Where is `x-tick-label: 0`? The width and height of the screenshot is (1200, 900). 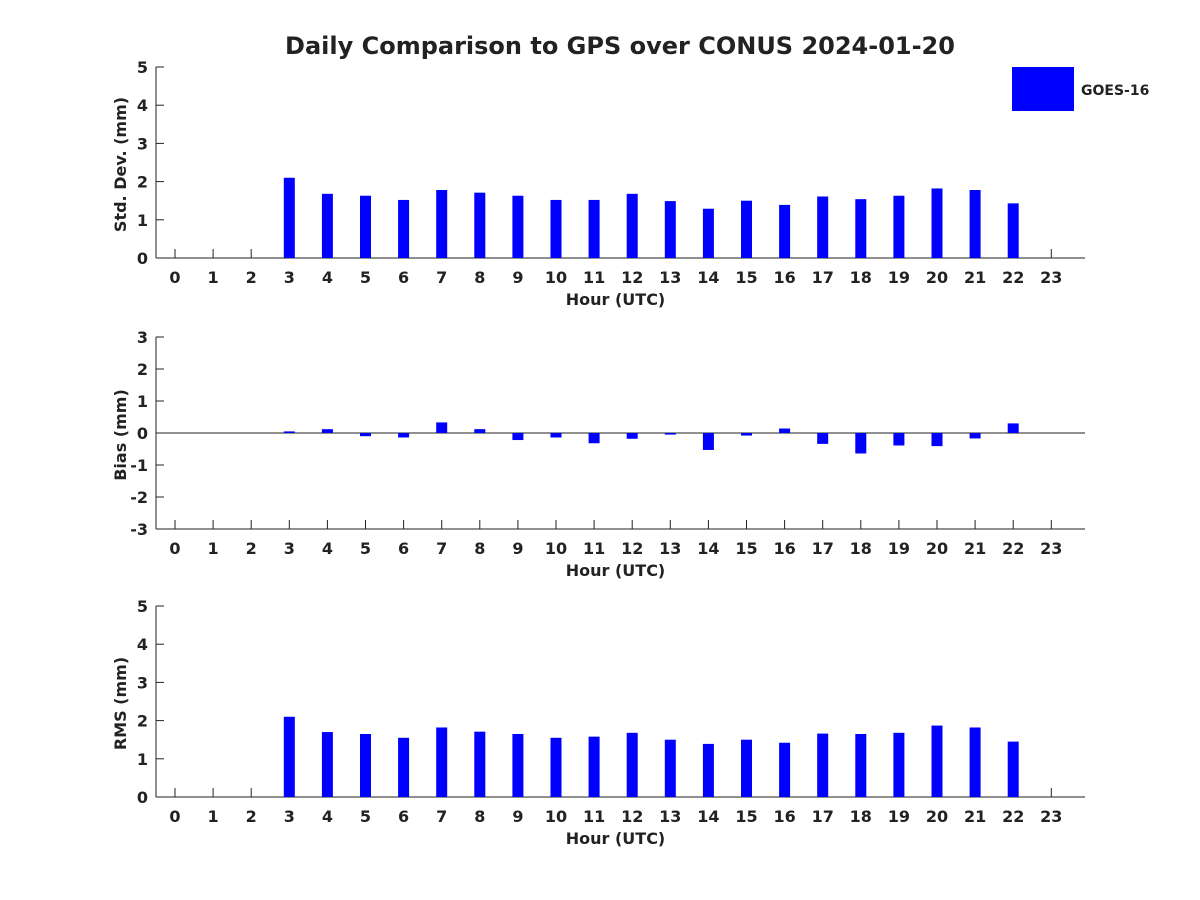 x-tick-label: 0 is located at coordinates (174, 816).